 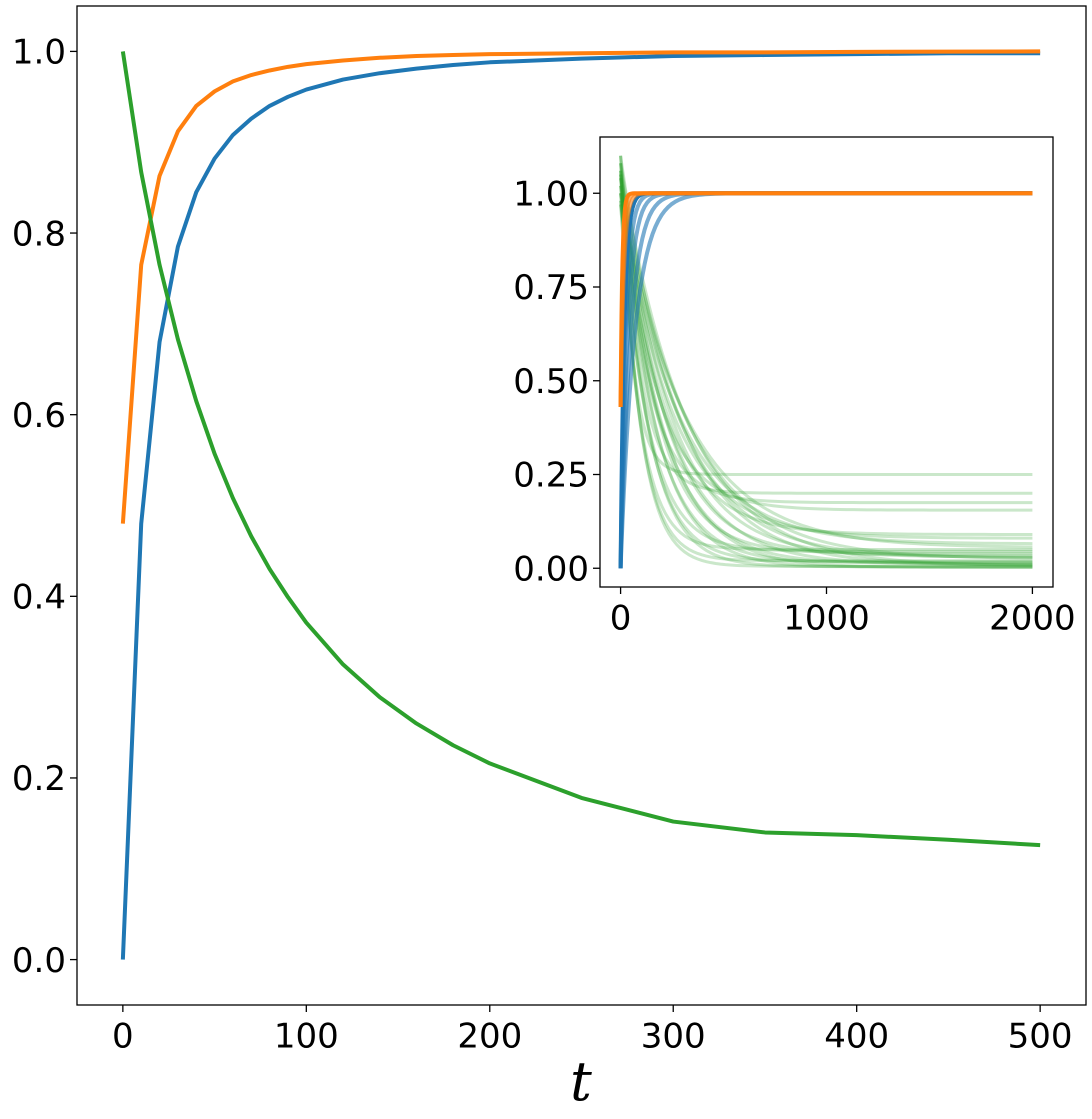 What do you see at coordinates (39, 234) in the screenshot?
I see `y-tick-label: 0.8` at bounding box center [39, 234].